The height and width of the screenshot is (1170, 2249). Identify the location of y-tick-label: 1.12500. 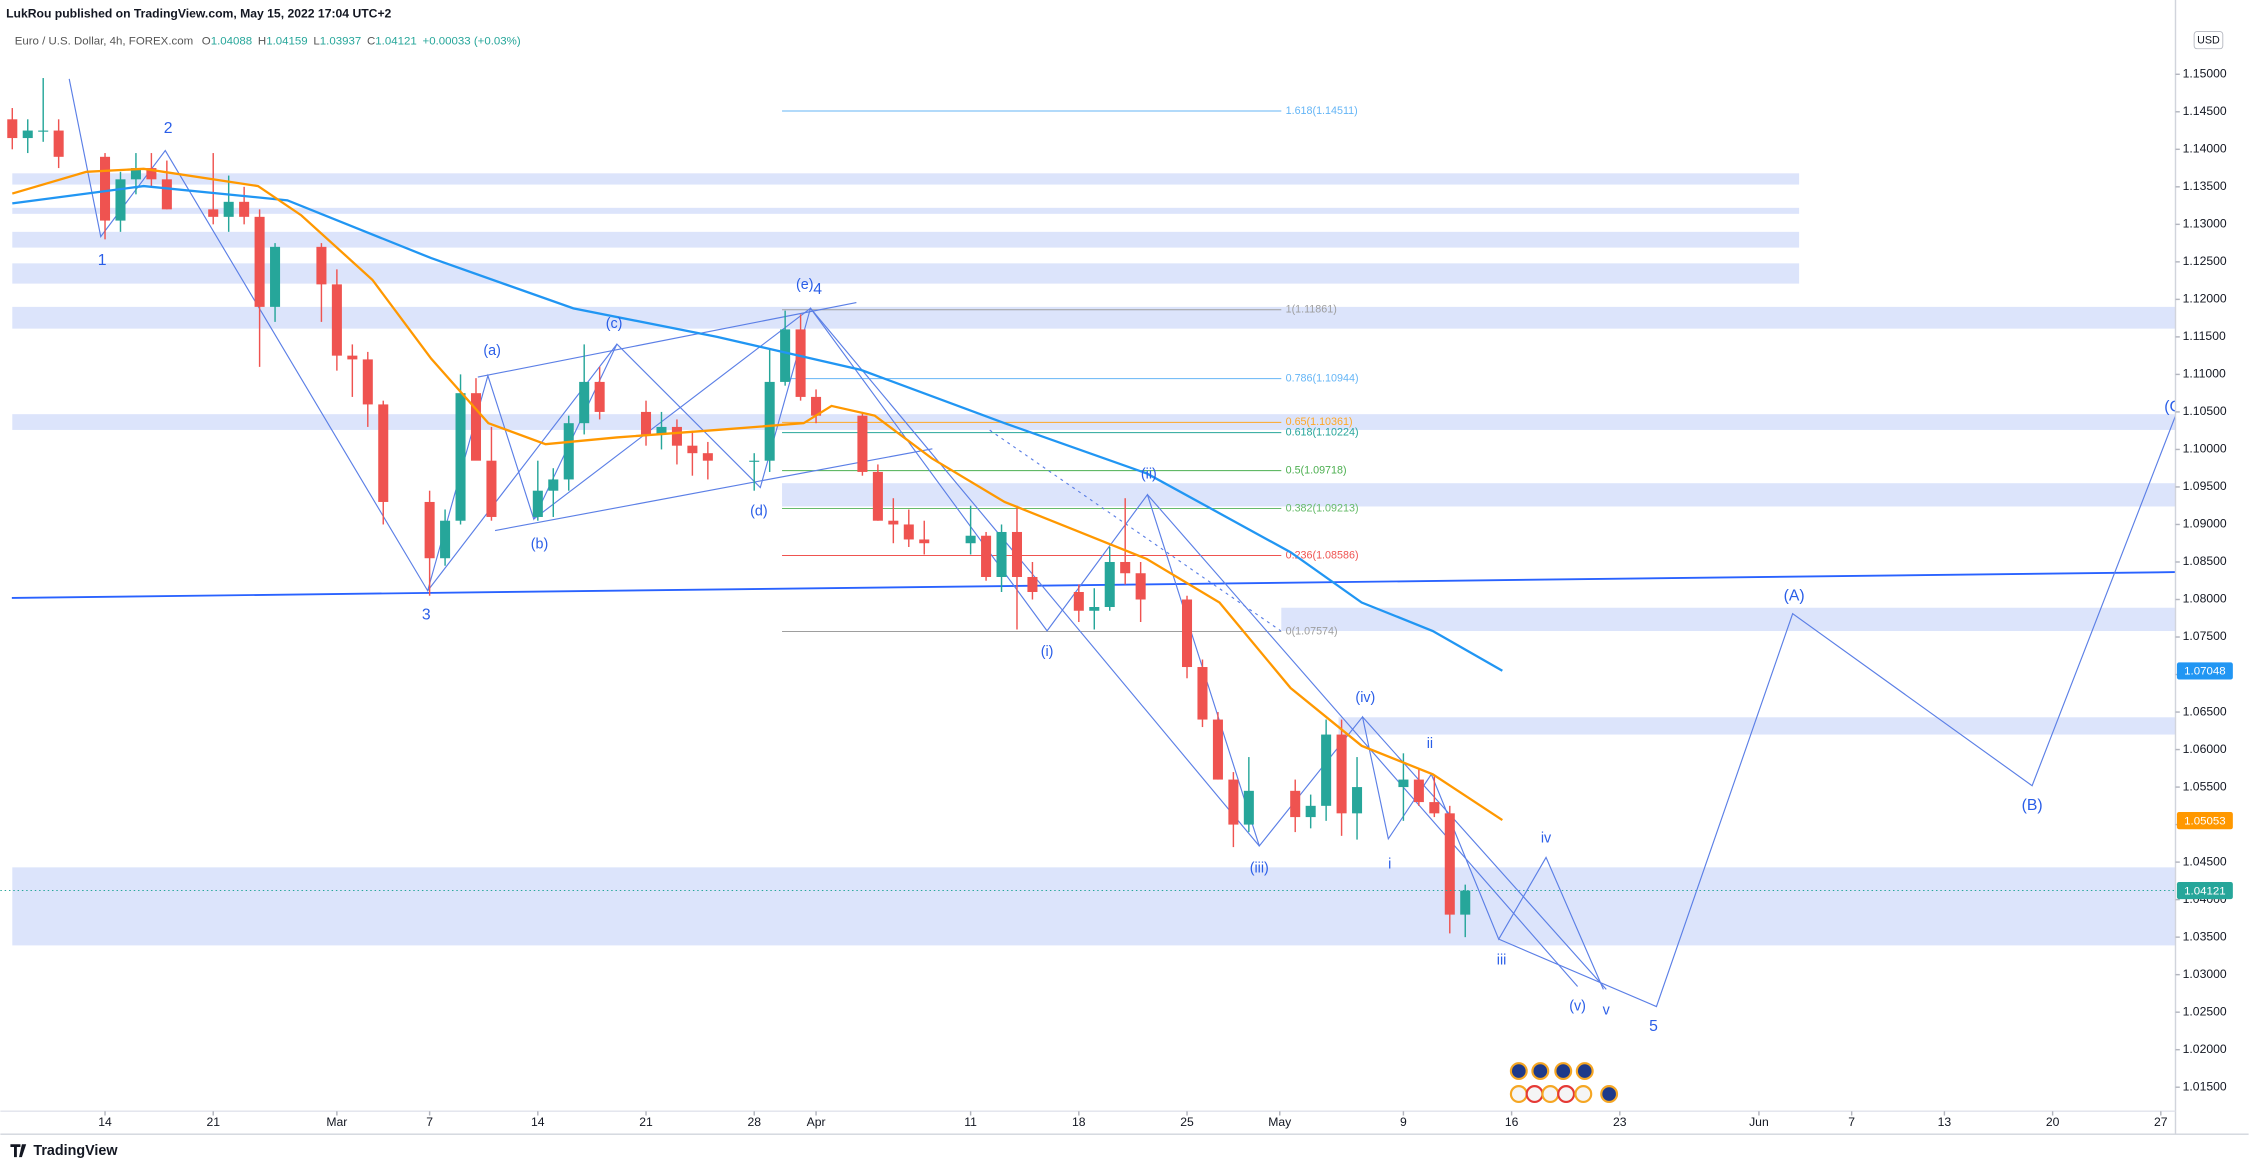
(2205, 261).